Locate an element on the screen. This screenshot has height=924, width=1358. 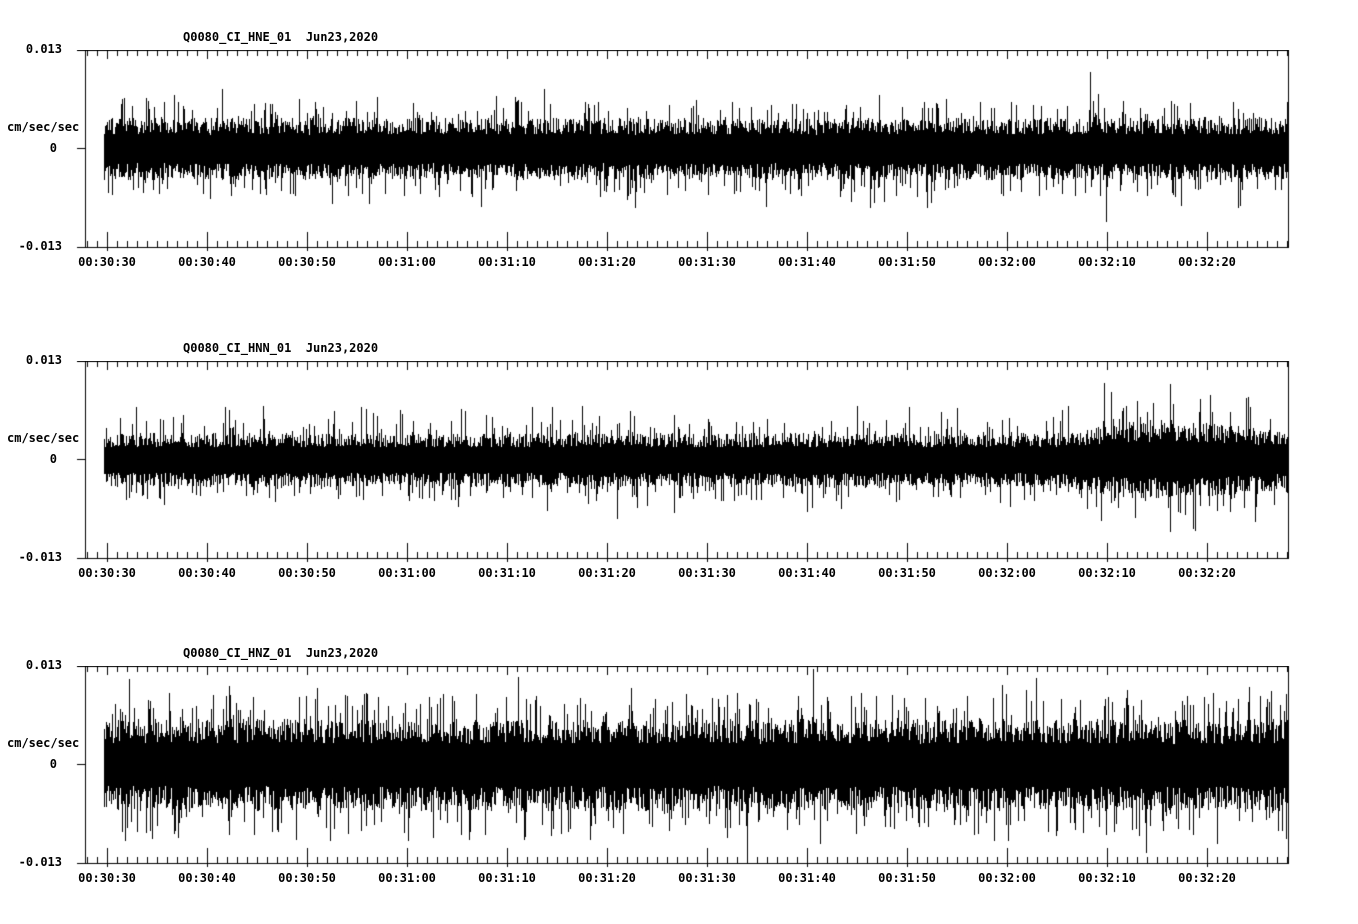
chart-title: Q0080_CI_HNN_01 Jun23,2020 is located at coordinates (281, 348).